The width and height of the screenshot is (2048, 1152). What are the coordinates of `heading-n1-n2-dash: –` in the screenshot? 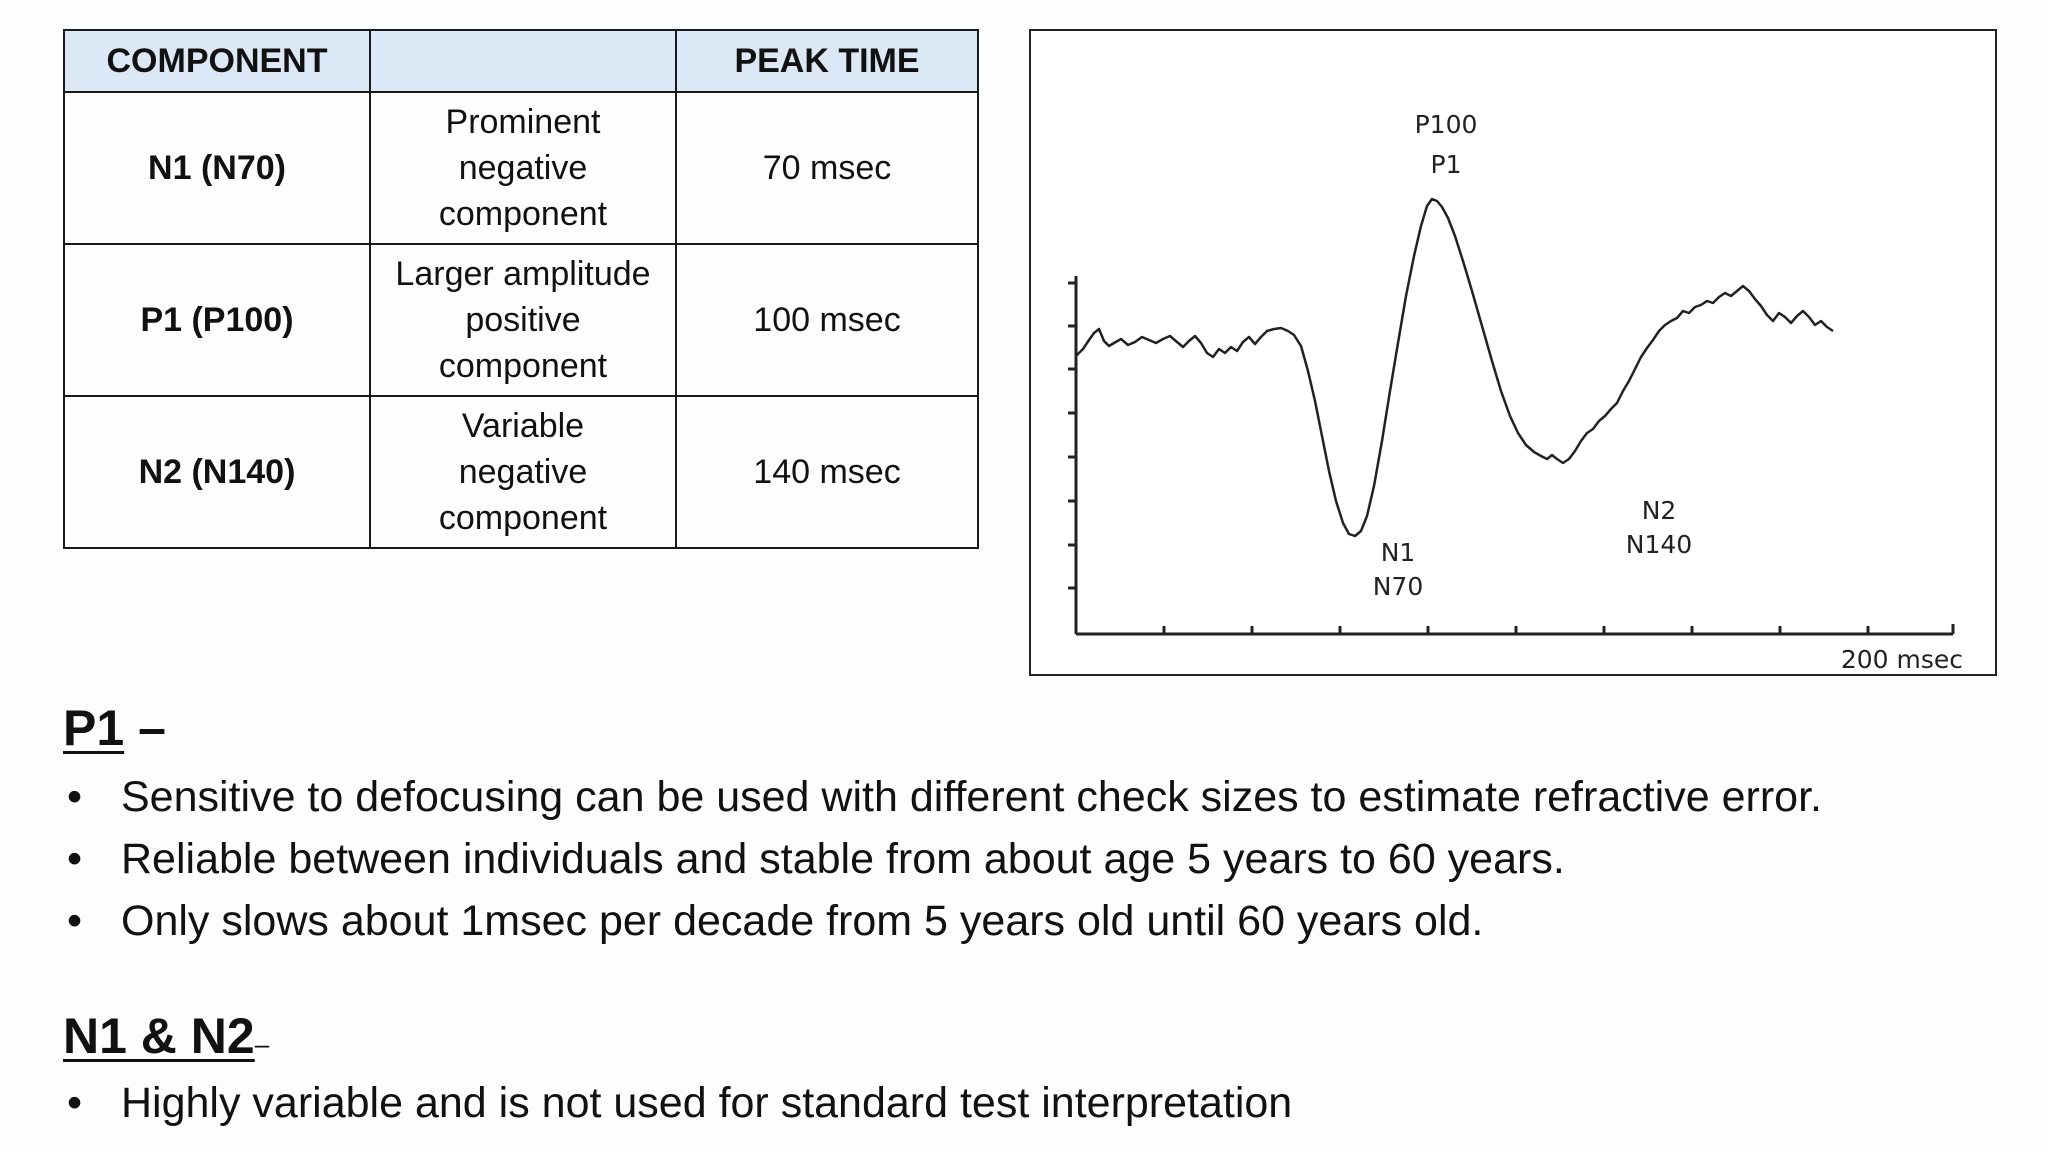 It's located at (262, 1044).